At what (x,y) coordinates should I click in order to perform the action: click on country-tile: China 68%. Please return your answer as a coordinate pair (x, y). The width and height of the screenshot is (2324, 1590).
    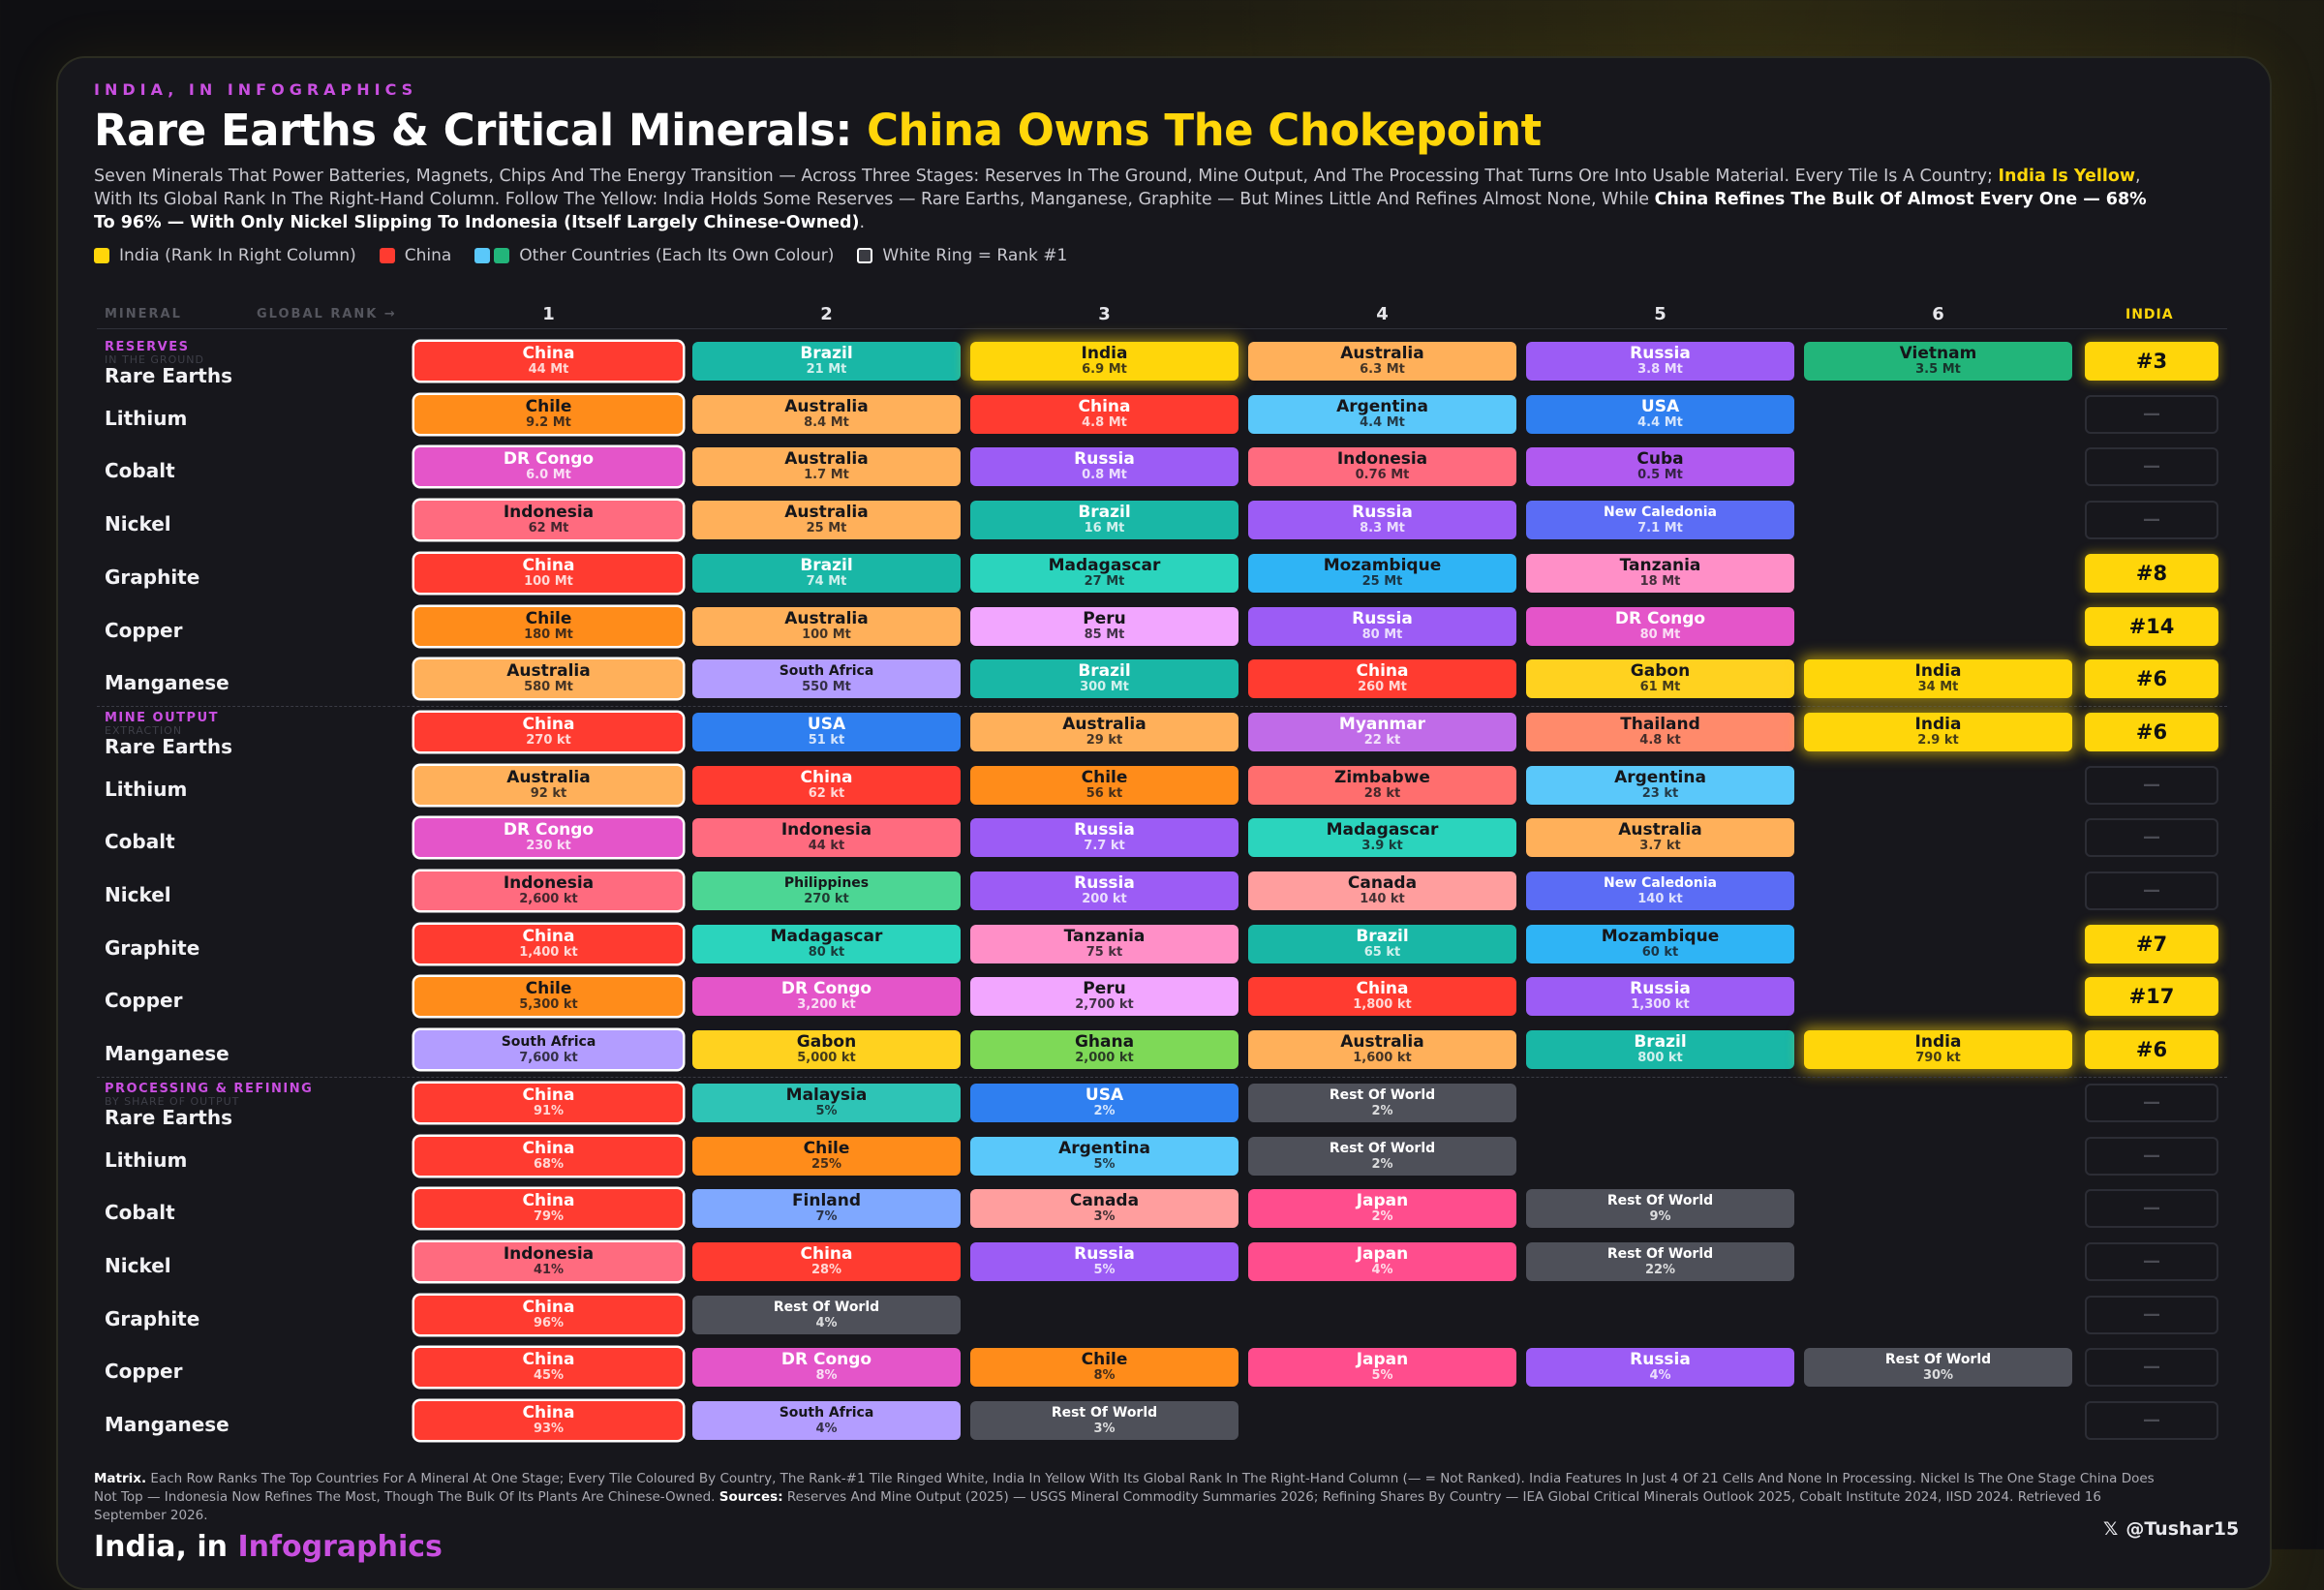
    Looking at the image, I should click on (549, 1156).